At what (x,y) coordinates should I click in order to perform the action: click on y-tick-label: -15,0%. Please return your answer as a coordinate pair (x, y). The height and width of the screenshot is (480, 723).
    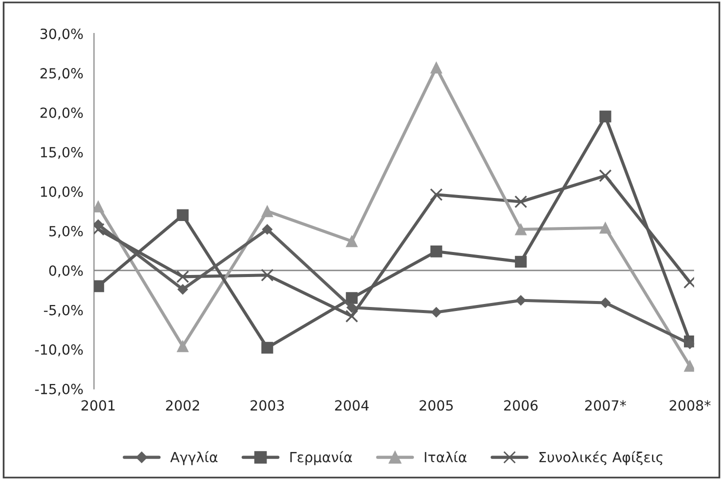
    Looking at the image, I should click on (59, 390).